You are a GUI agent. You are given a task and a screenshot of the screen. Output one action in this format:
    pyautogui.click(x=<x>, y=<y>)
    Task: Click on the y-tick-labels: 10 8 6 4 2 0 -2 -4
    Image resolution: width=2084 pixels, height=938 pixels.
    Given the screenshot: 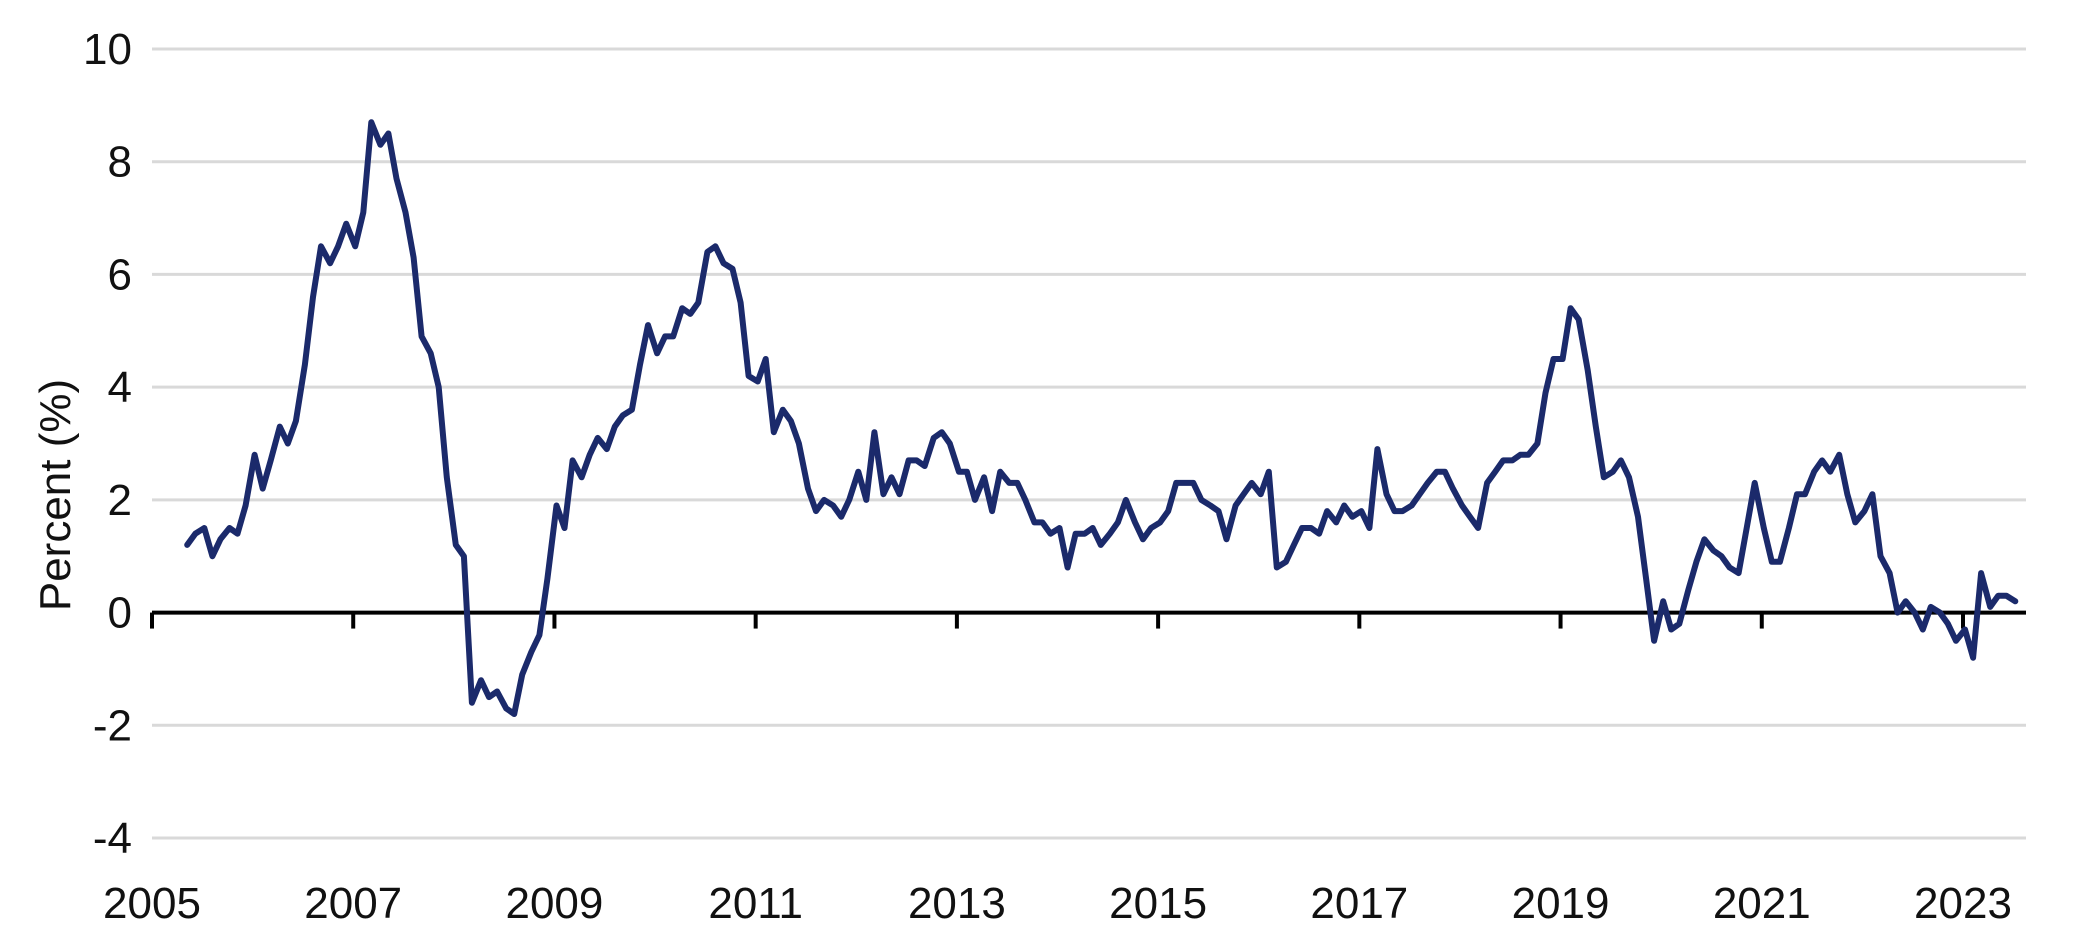 What is the action you would take?
    pyautogui.click(x=107, y=444)
    